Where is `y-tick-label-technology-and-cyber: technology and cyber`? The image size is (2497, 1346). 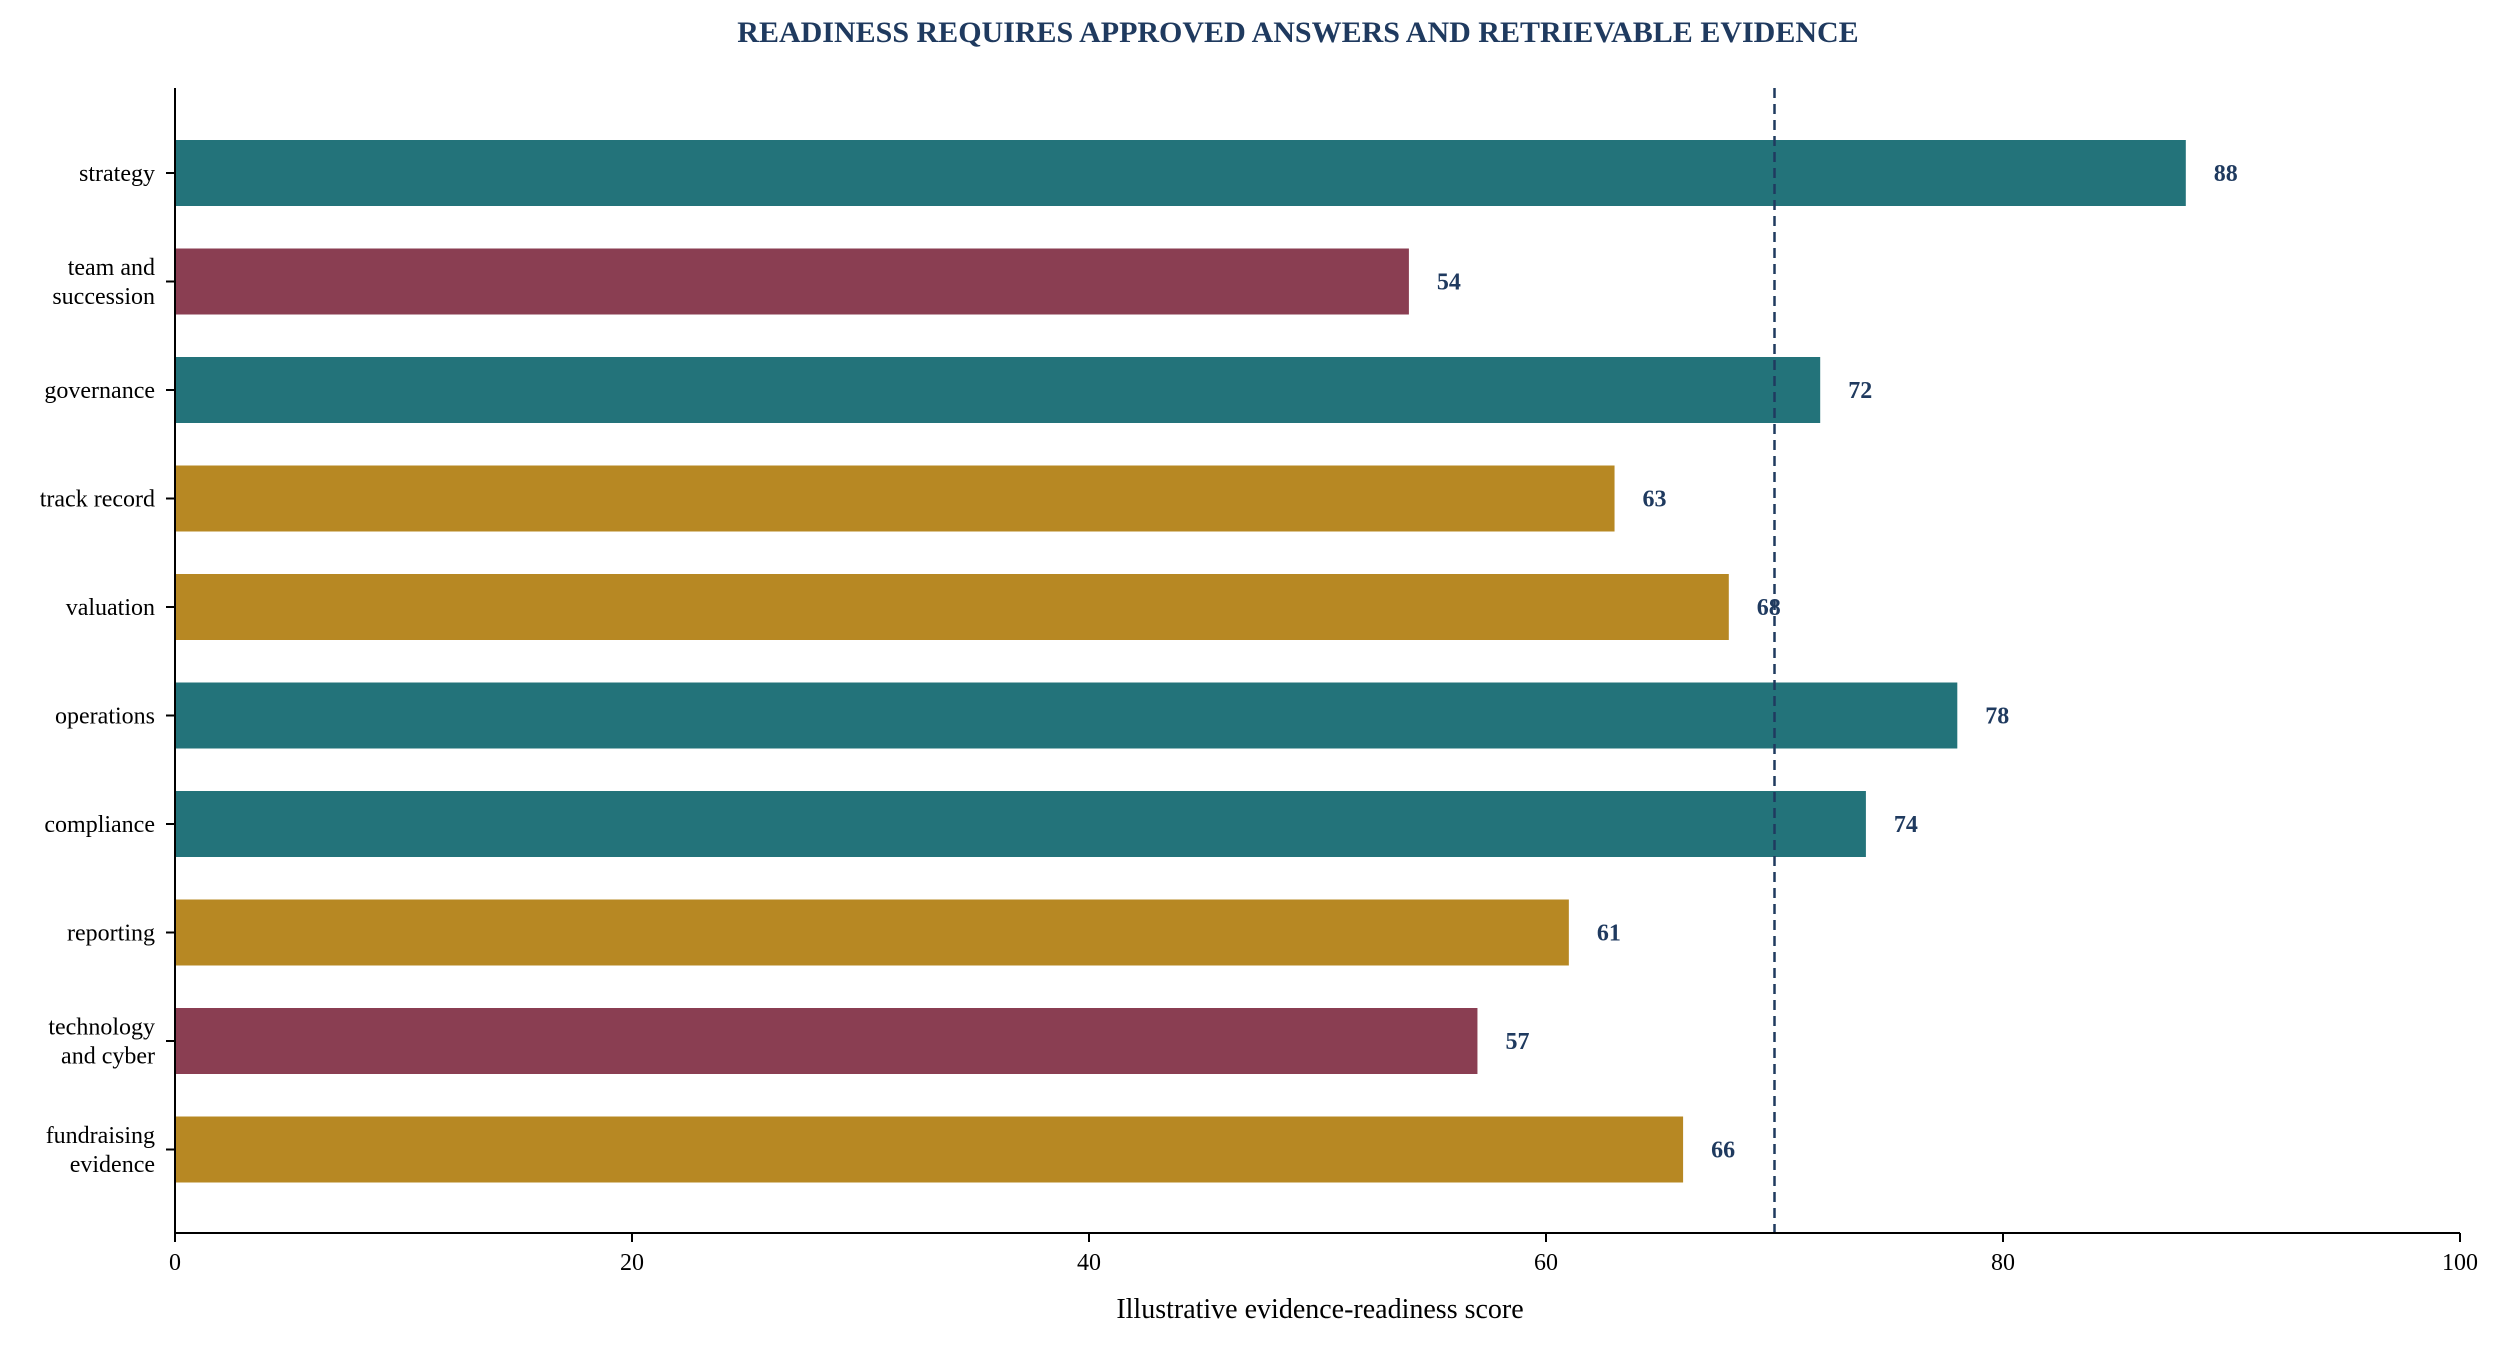 y-tick-label-technology-and-cyber: technology and cyber is located at coordinates (101, 1042).